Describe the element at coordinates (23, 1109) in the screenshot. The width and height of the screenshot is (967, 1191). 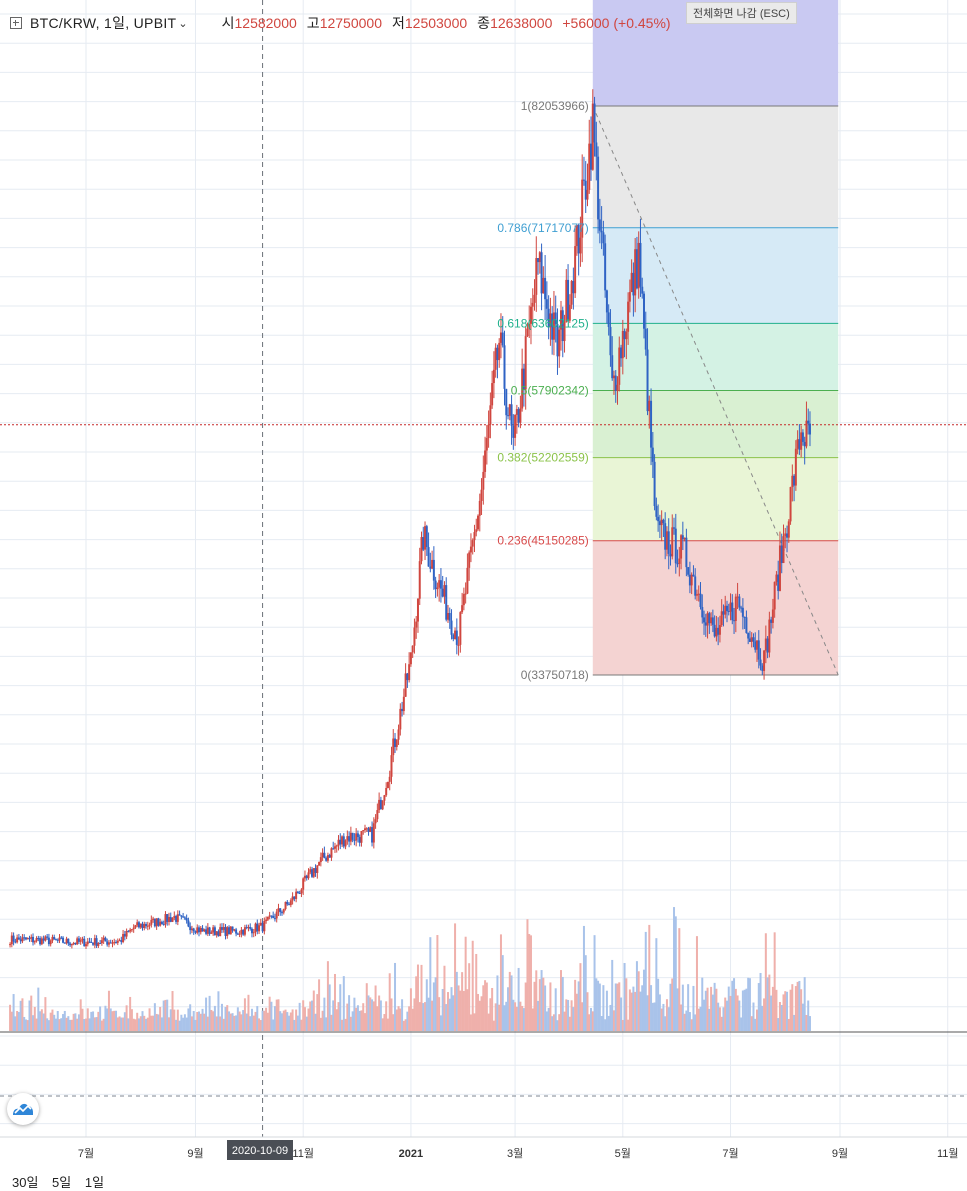
I see `tradingview-logo-icon` at that location.